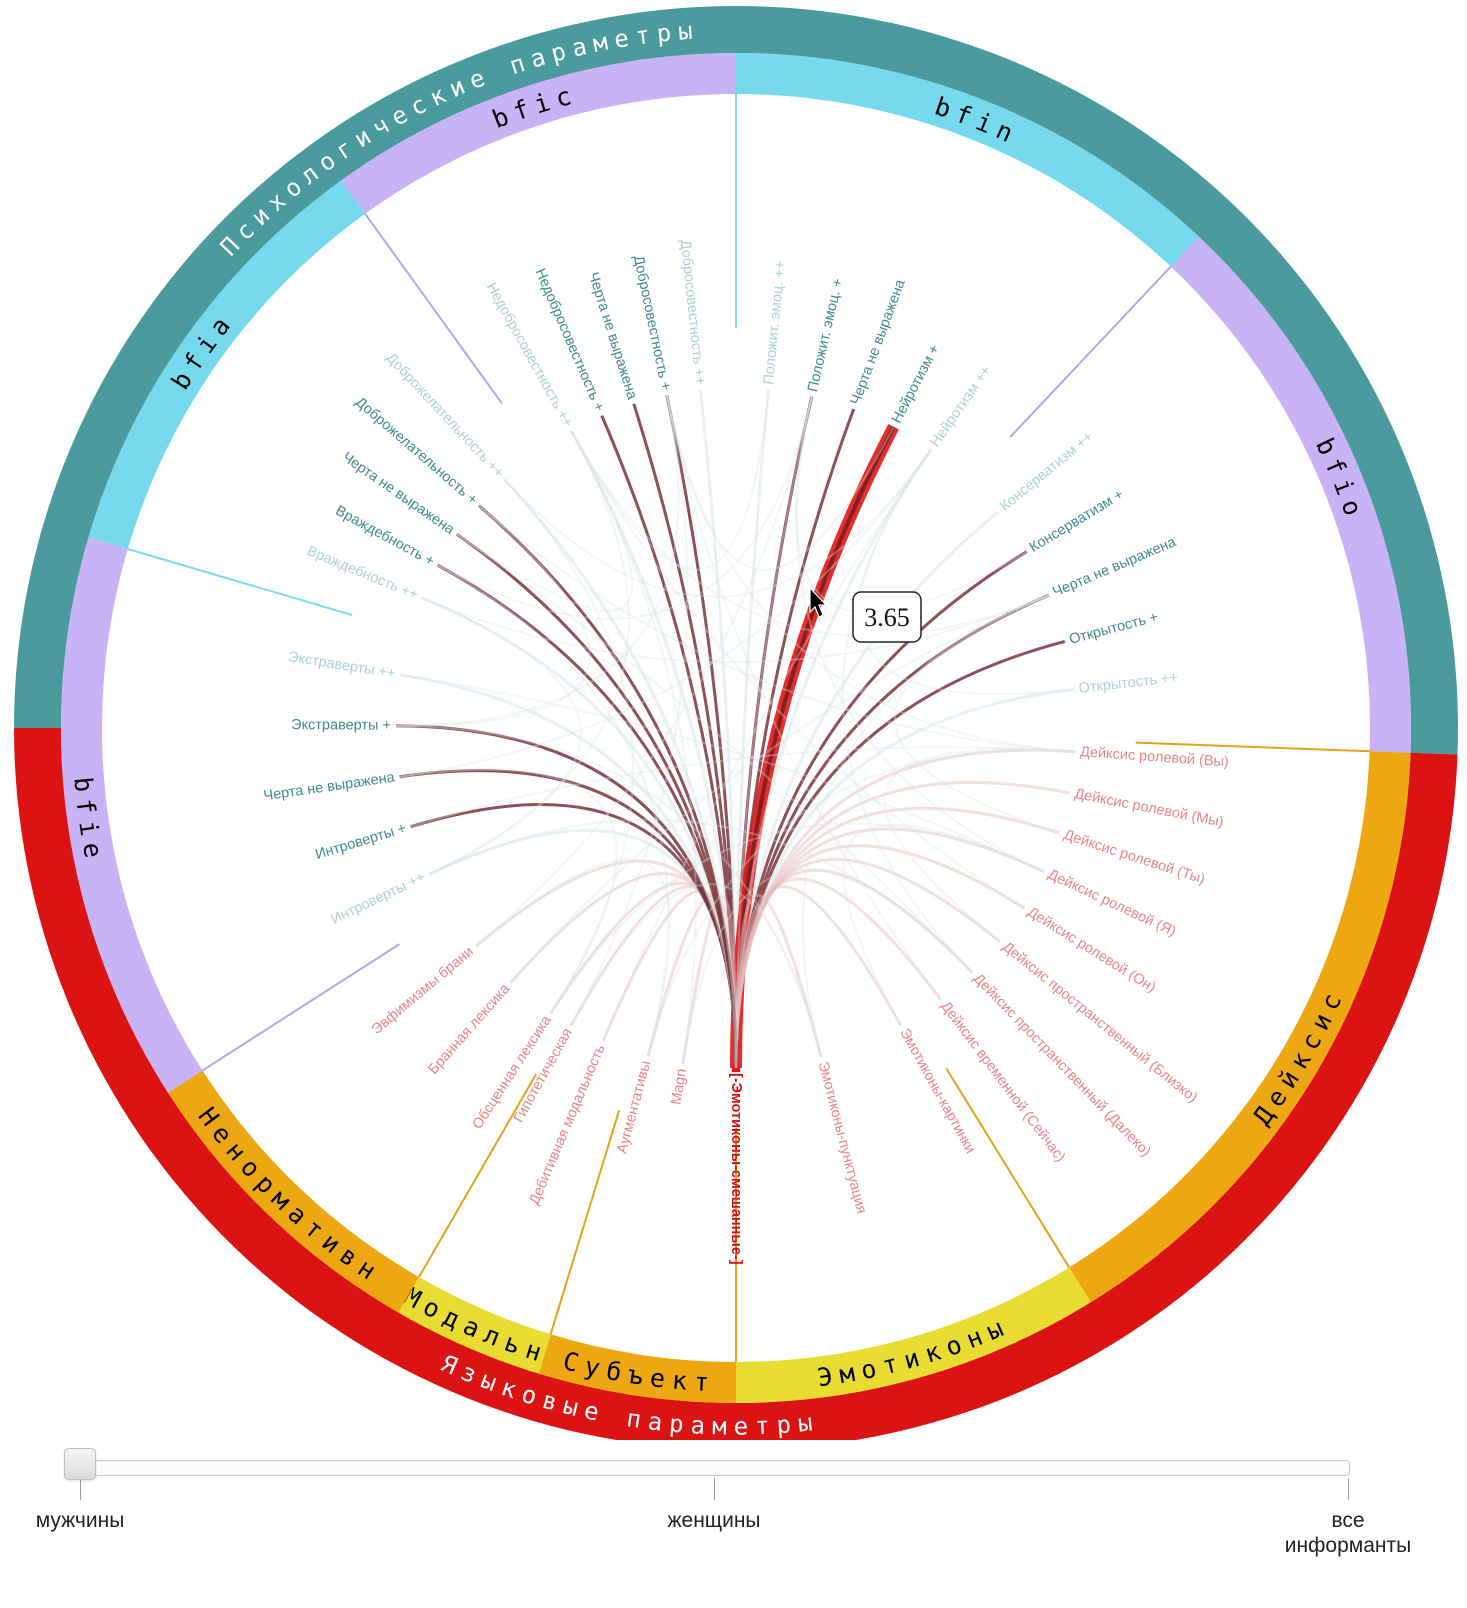 Image resolution: width=1467 pixels, height=1608 pixels. What do you see at coordinates (715, 1468) in the screenshot?
I see `slider-track` at bounding box center [715, 1468].